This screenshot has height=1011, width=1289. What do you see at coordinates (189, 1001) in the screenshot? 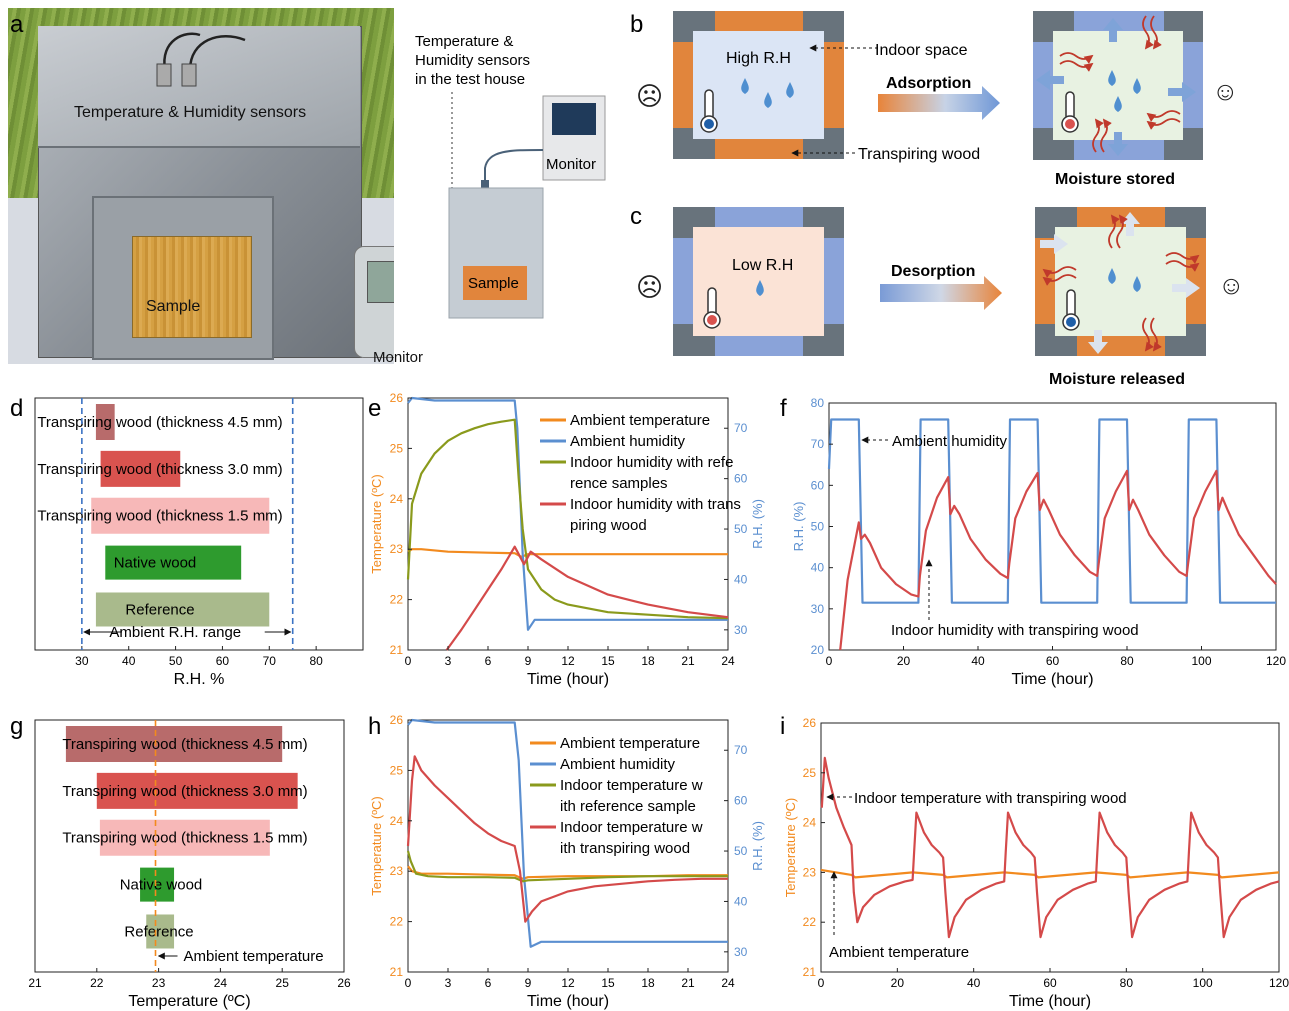
I see `g-xaxis-title: Temperature (ºC)` at bounding box center [189, 1001].